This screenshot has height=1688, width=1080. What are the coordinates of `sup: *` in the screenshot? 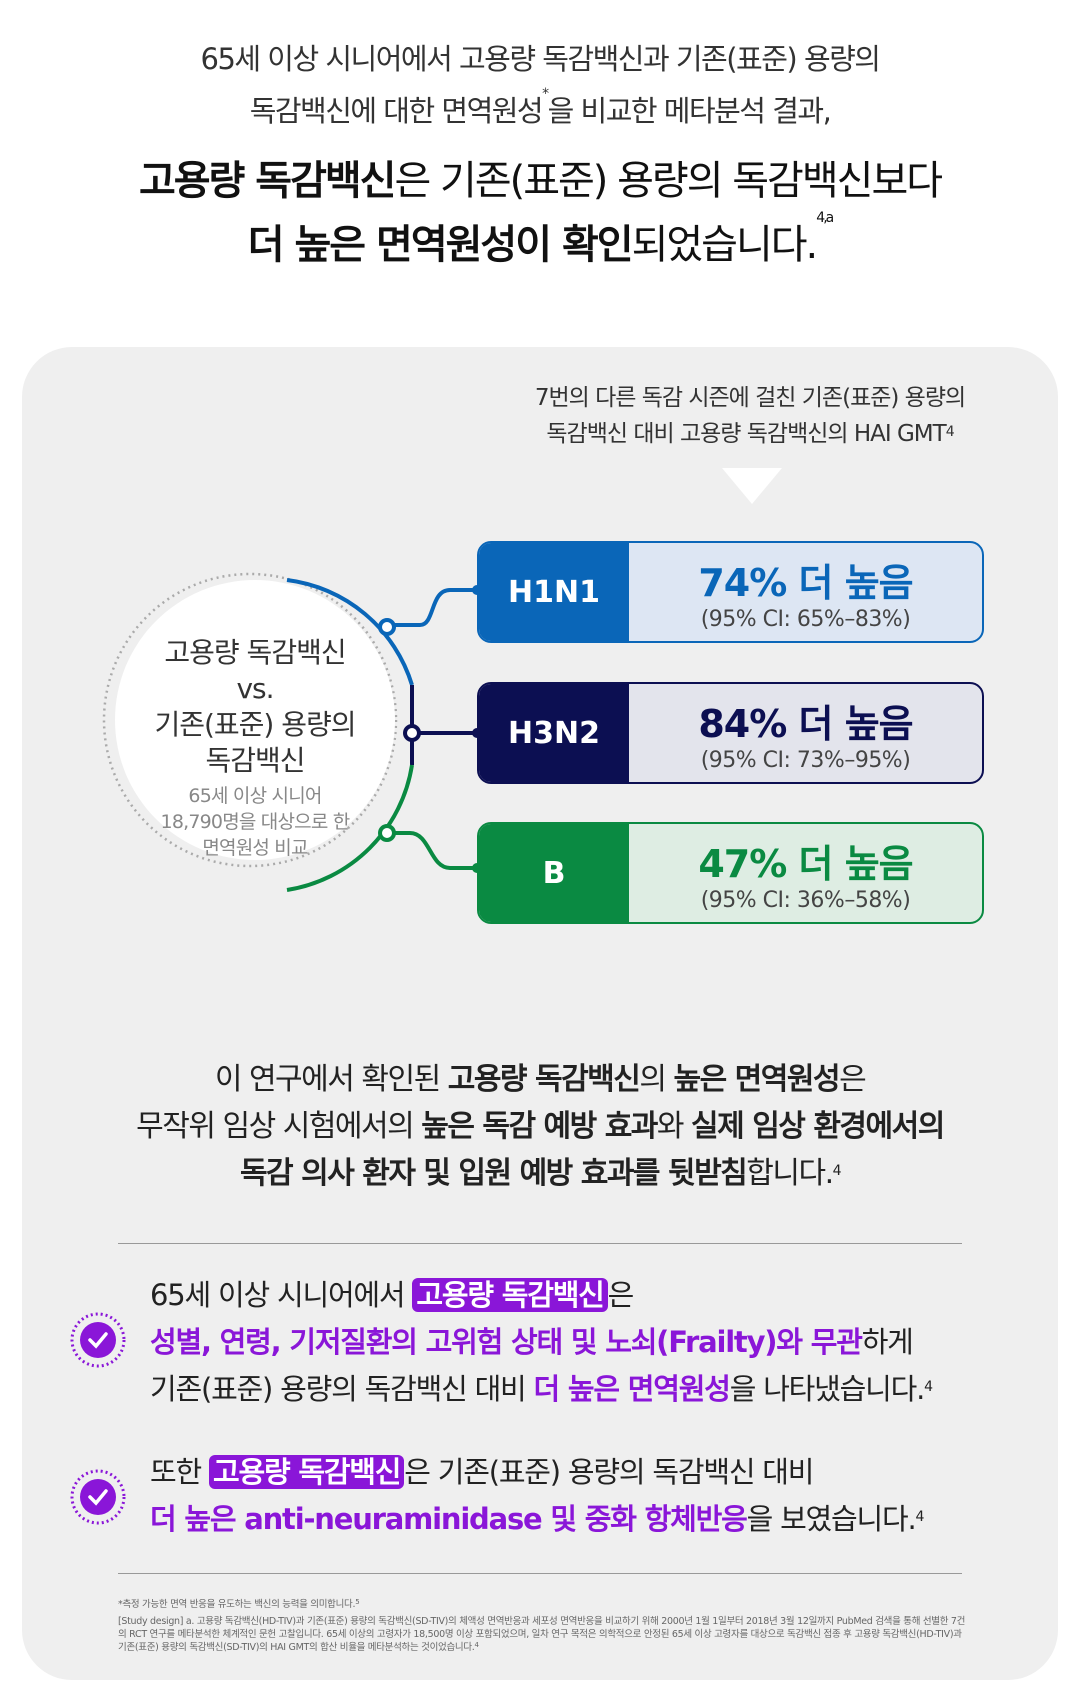 It's located at (545, 94).